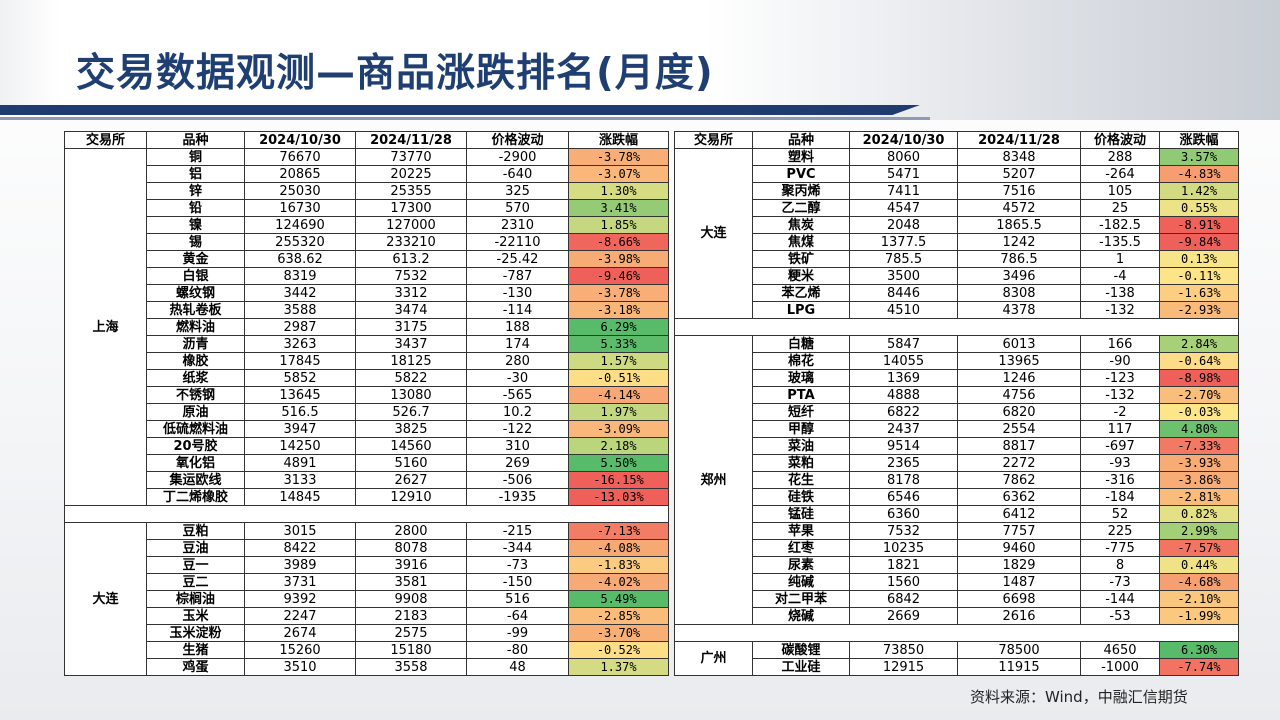 The width and height of the screenshot is (1280, 720). What do you see at coordinates (618, 412) in the screenshot?
I see `pct-change-cell: 1.97%` at bounding box center [618, 412].